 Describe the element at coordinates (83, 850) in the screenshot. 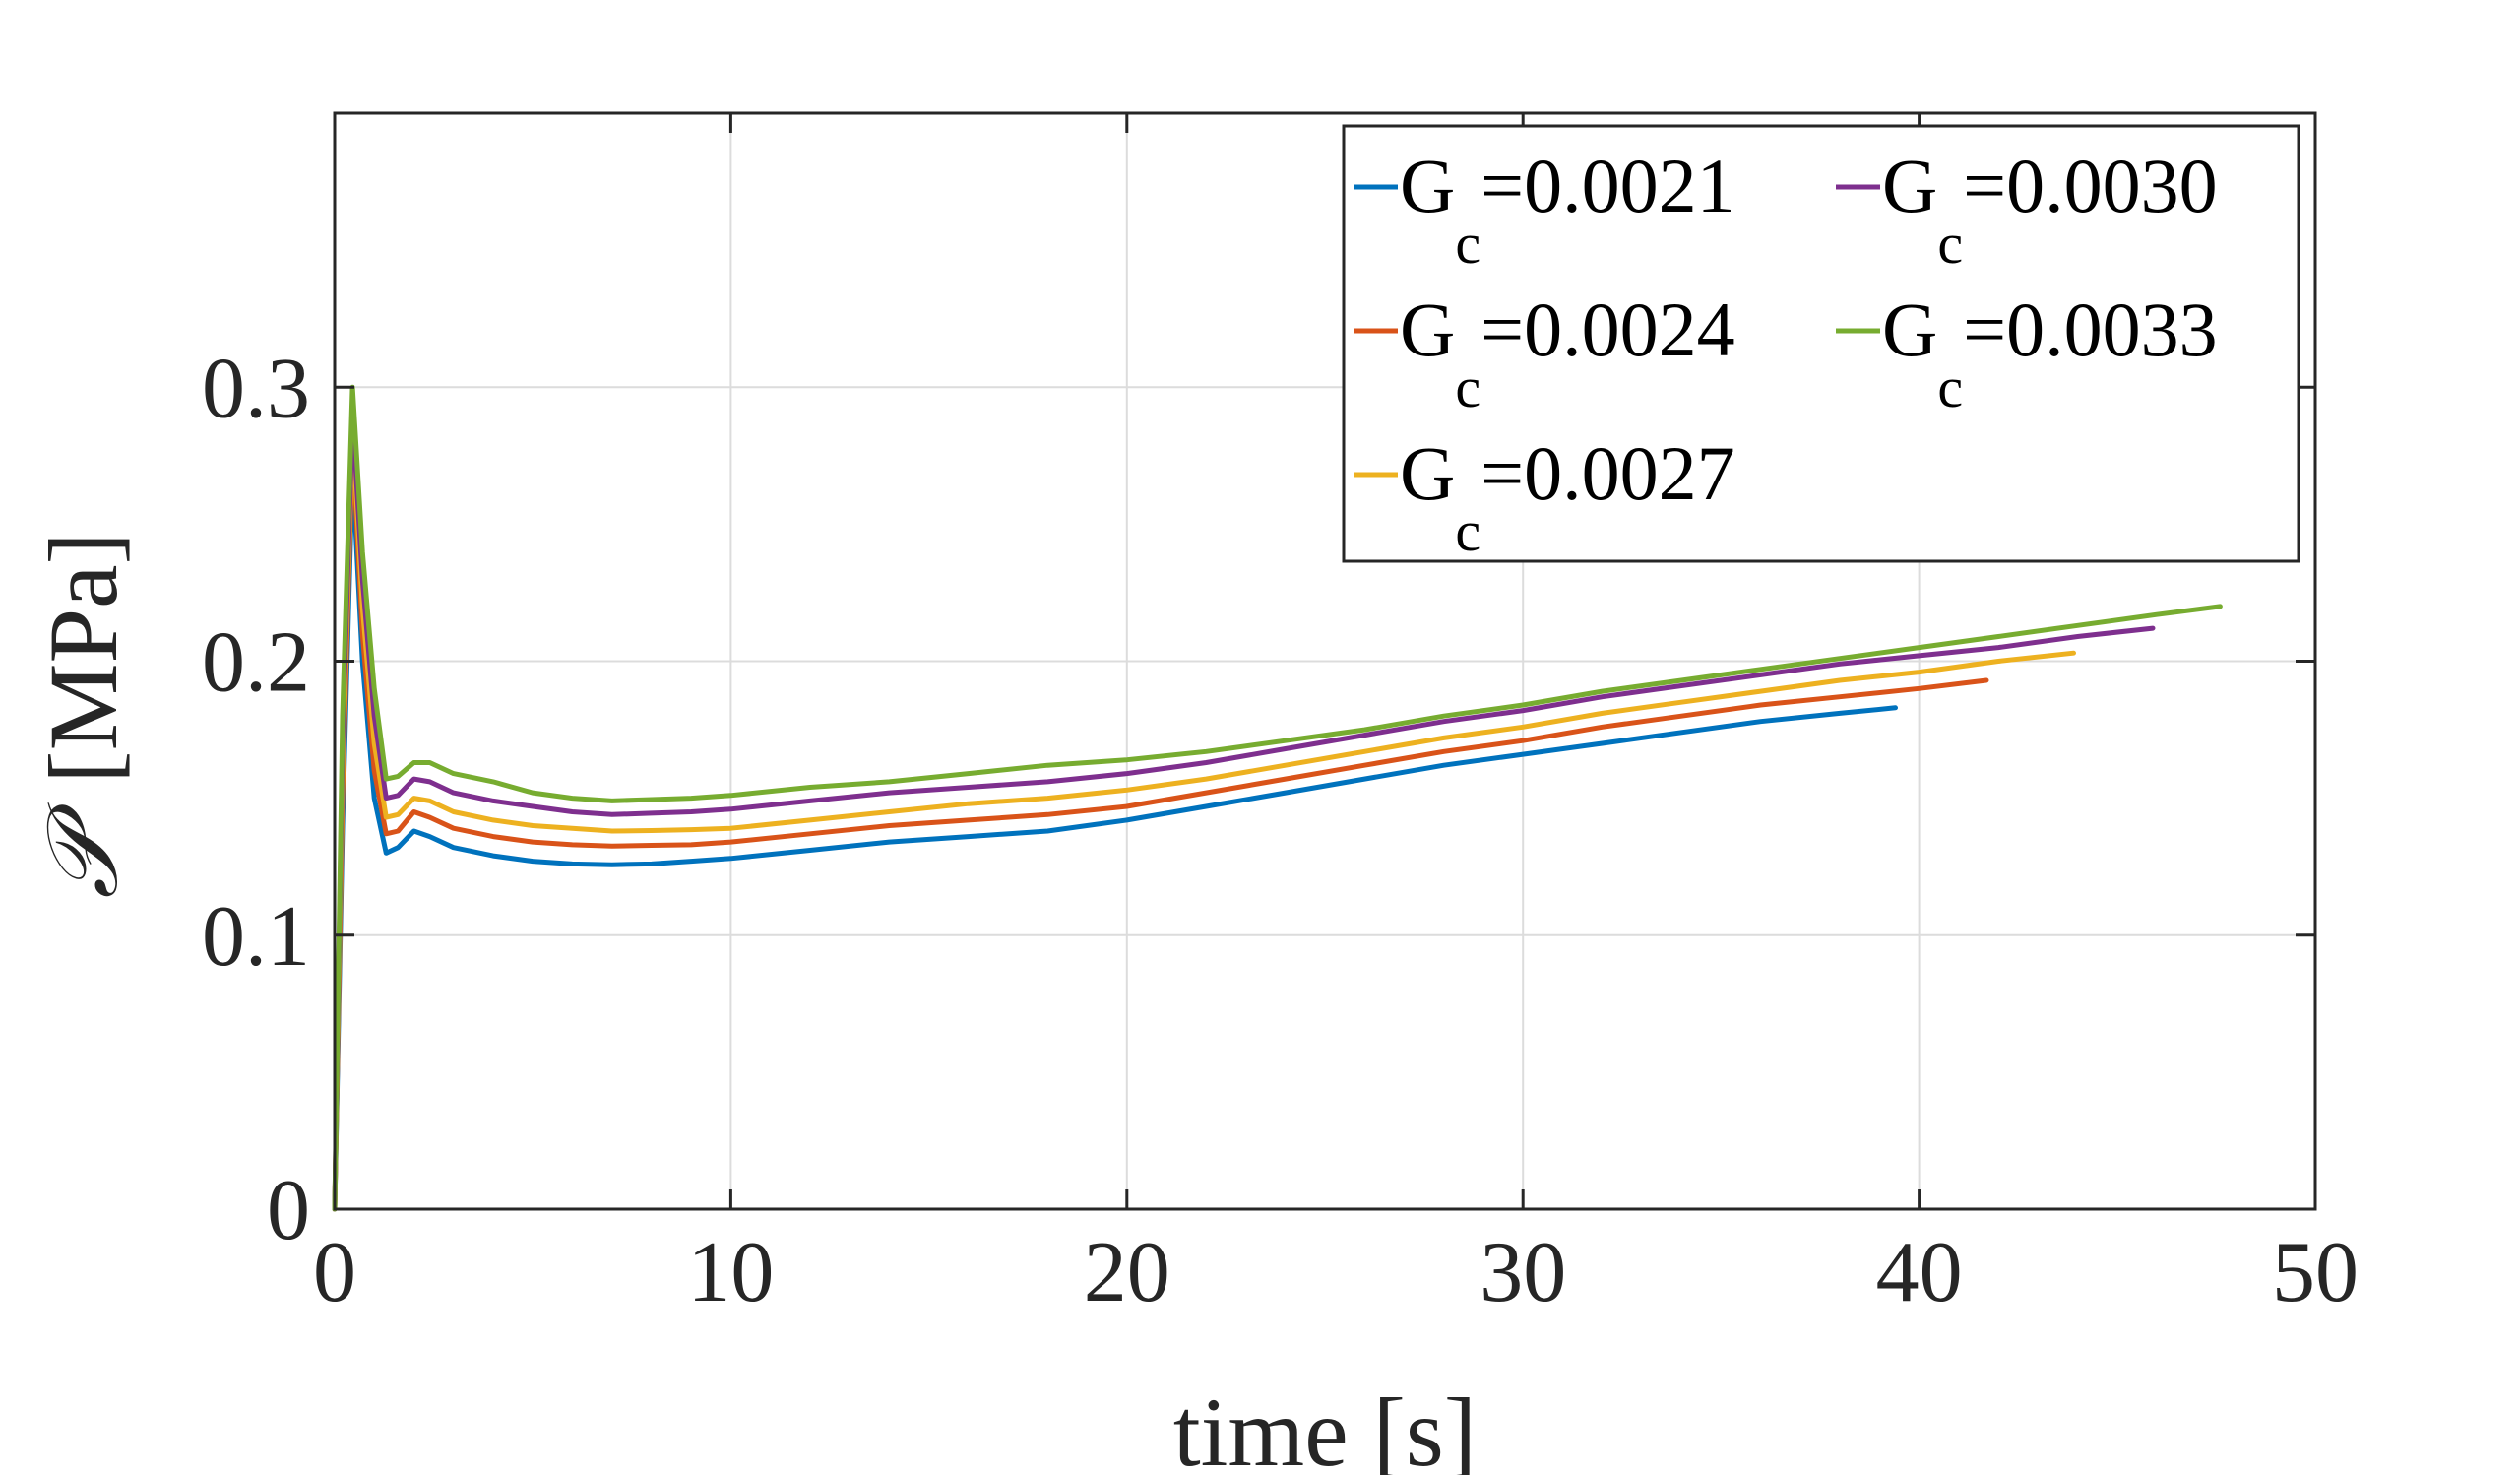

I see `y-axis-symbol: 𝒫` at that location.